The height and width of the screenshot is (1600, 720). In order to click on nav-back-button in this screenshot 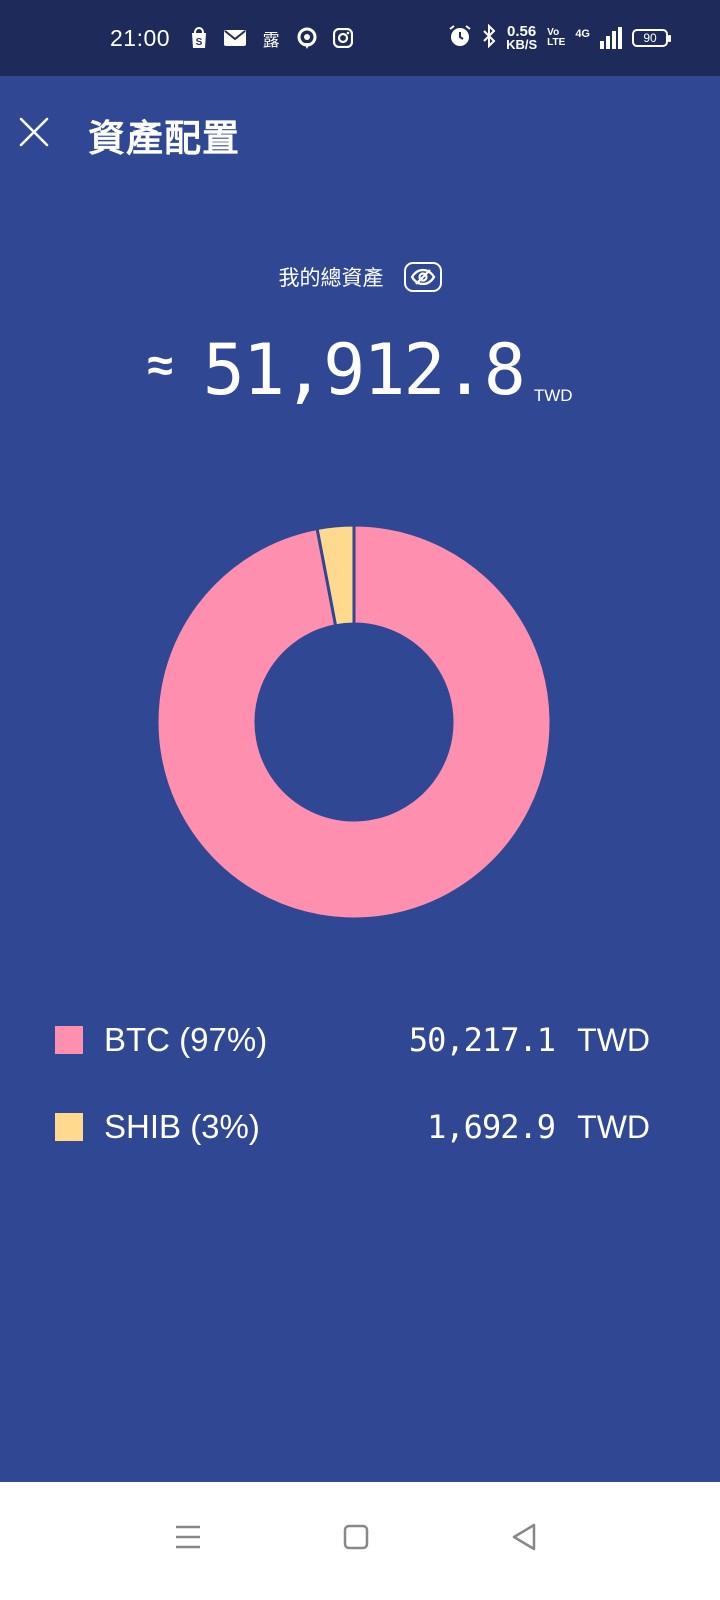, I will do `click(524, 1537)`.